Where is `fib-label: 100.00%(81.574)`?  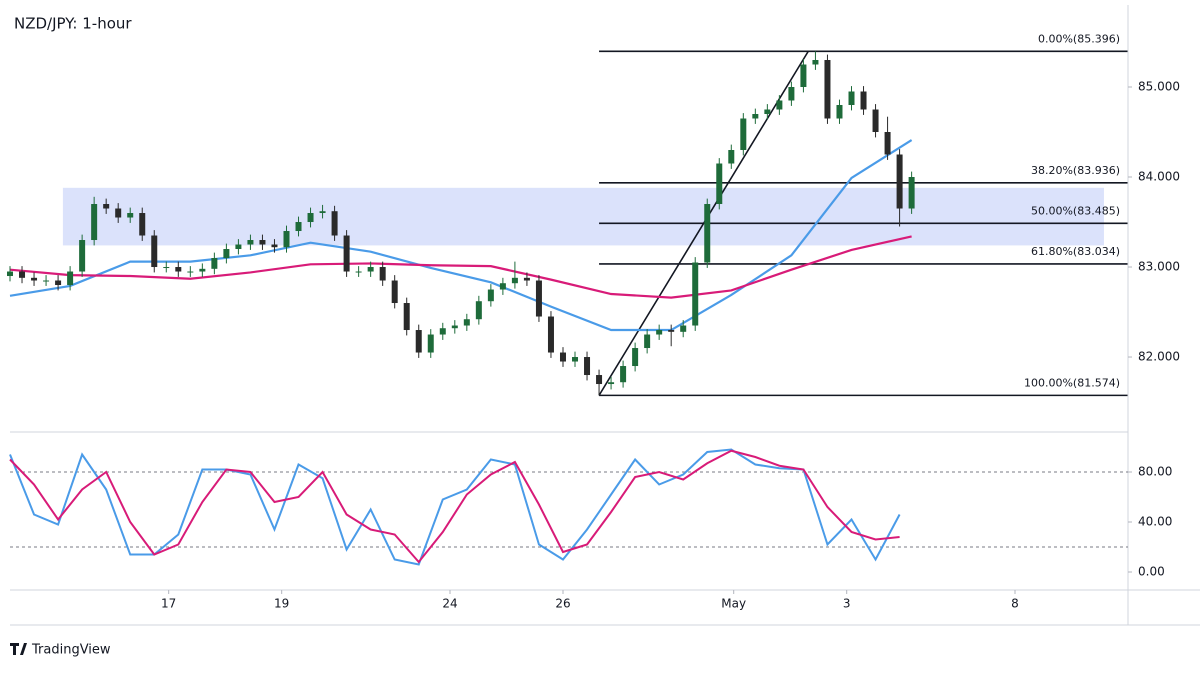
fib-label: 100.00%(81.574) is located at coordinates (1072, 382).